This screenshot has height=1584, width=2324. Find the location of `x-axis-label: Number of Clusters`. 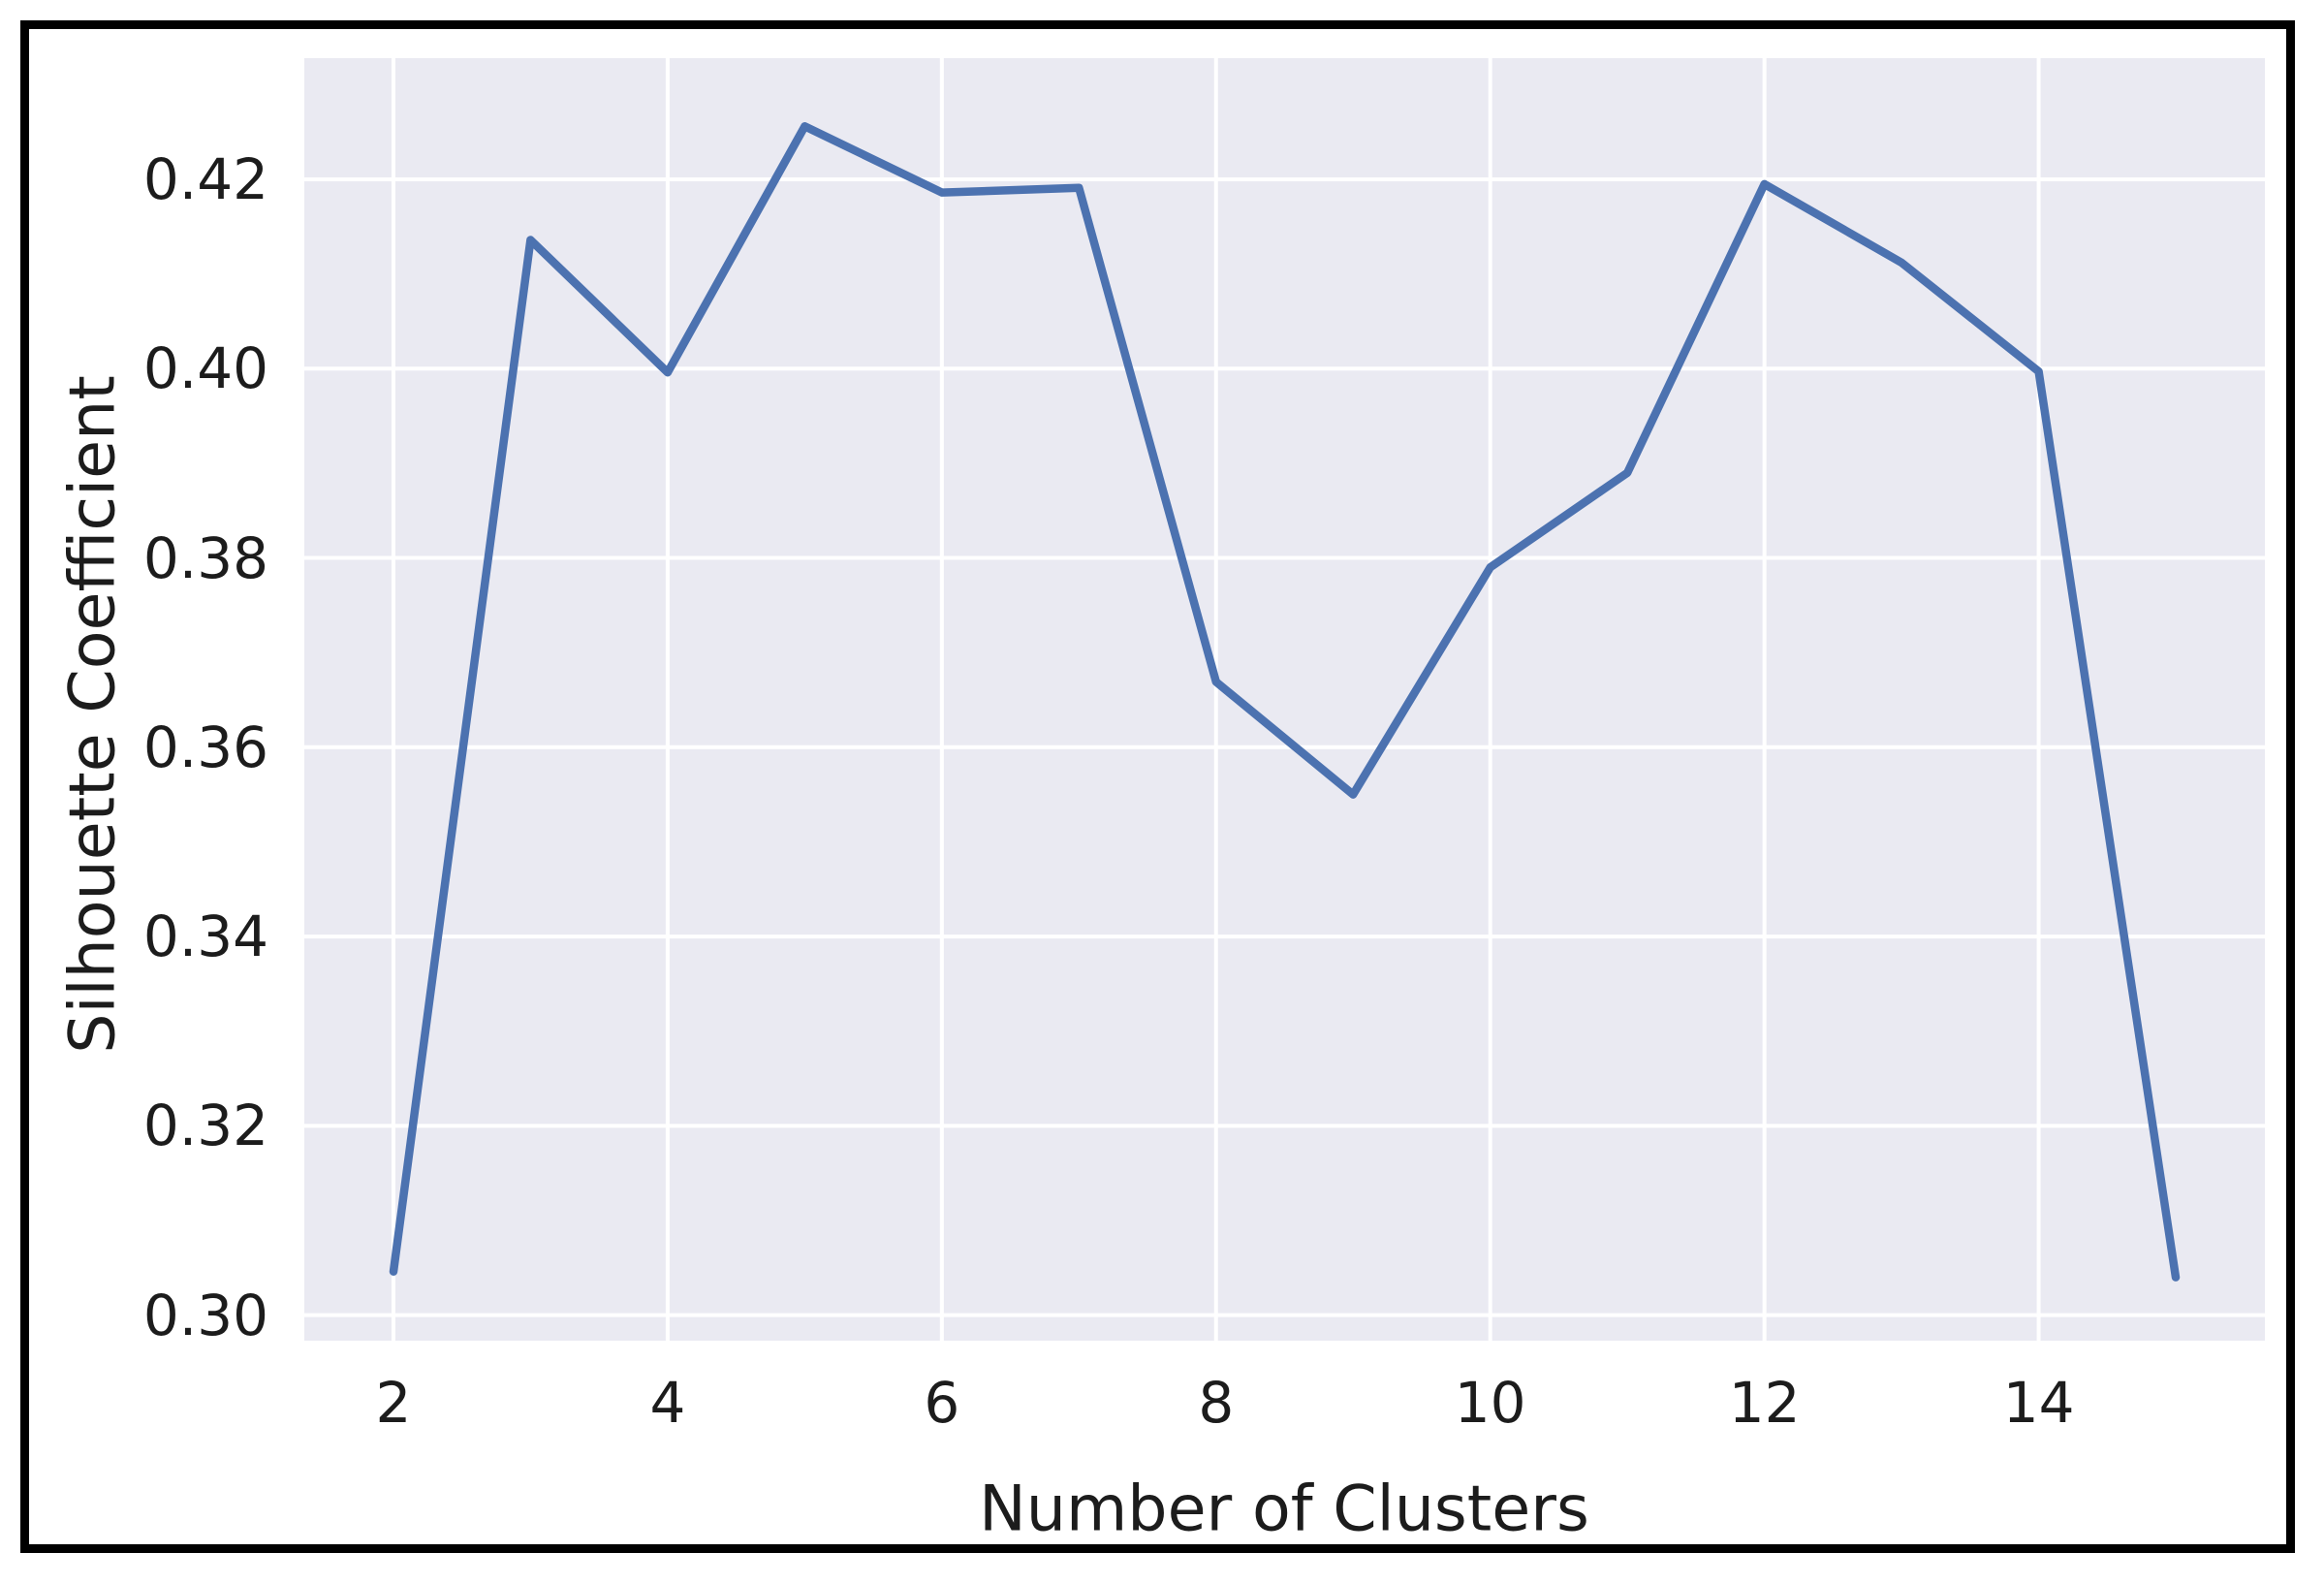

x-axis-label: Number of Clusters is located at coordinates (1284, 1510).